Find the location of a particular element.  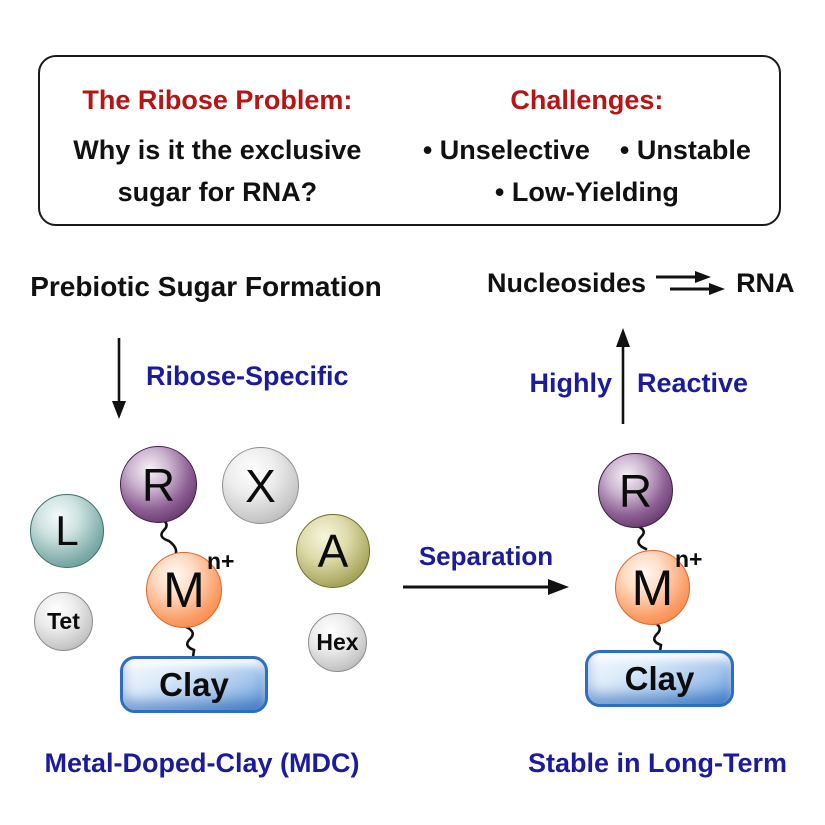

sphere-a: A is located at coordinates (333, 551).